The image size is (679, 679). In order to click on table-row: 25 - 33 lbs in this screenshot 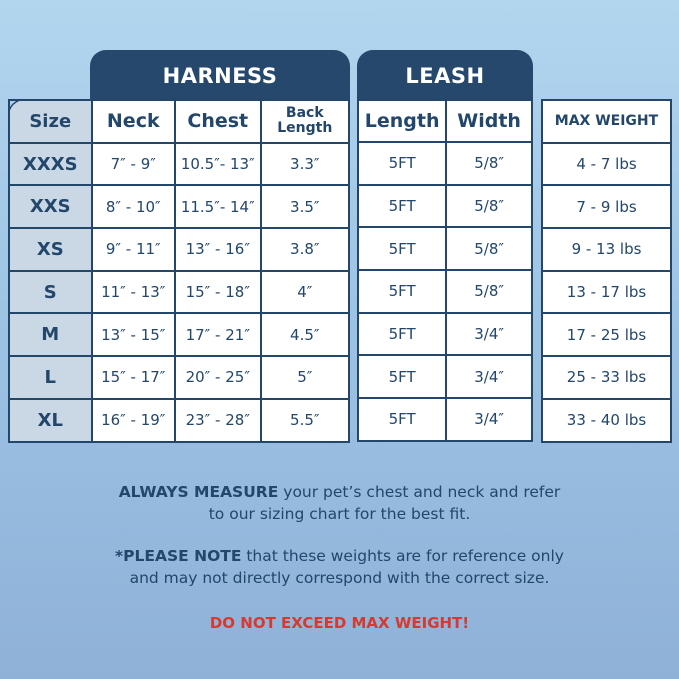, I will do `click(606, 377)`.